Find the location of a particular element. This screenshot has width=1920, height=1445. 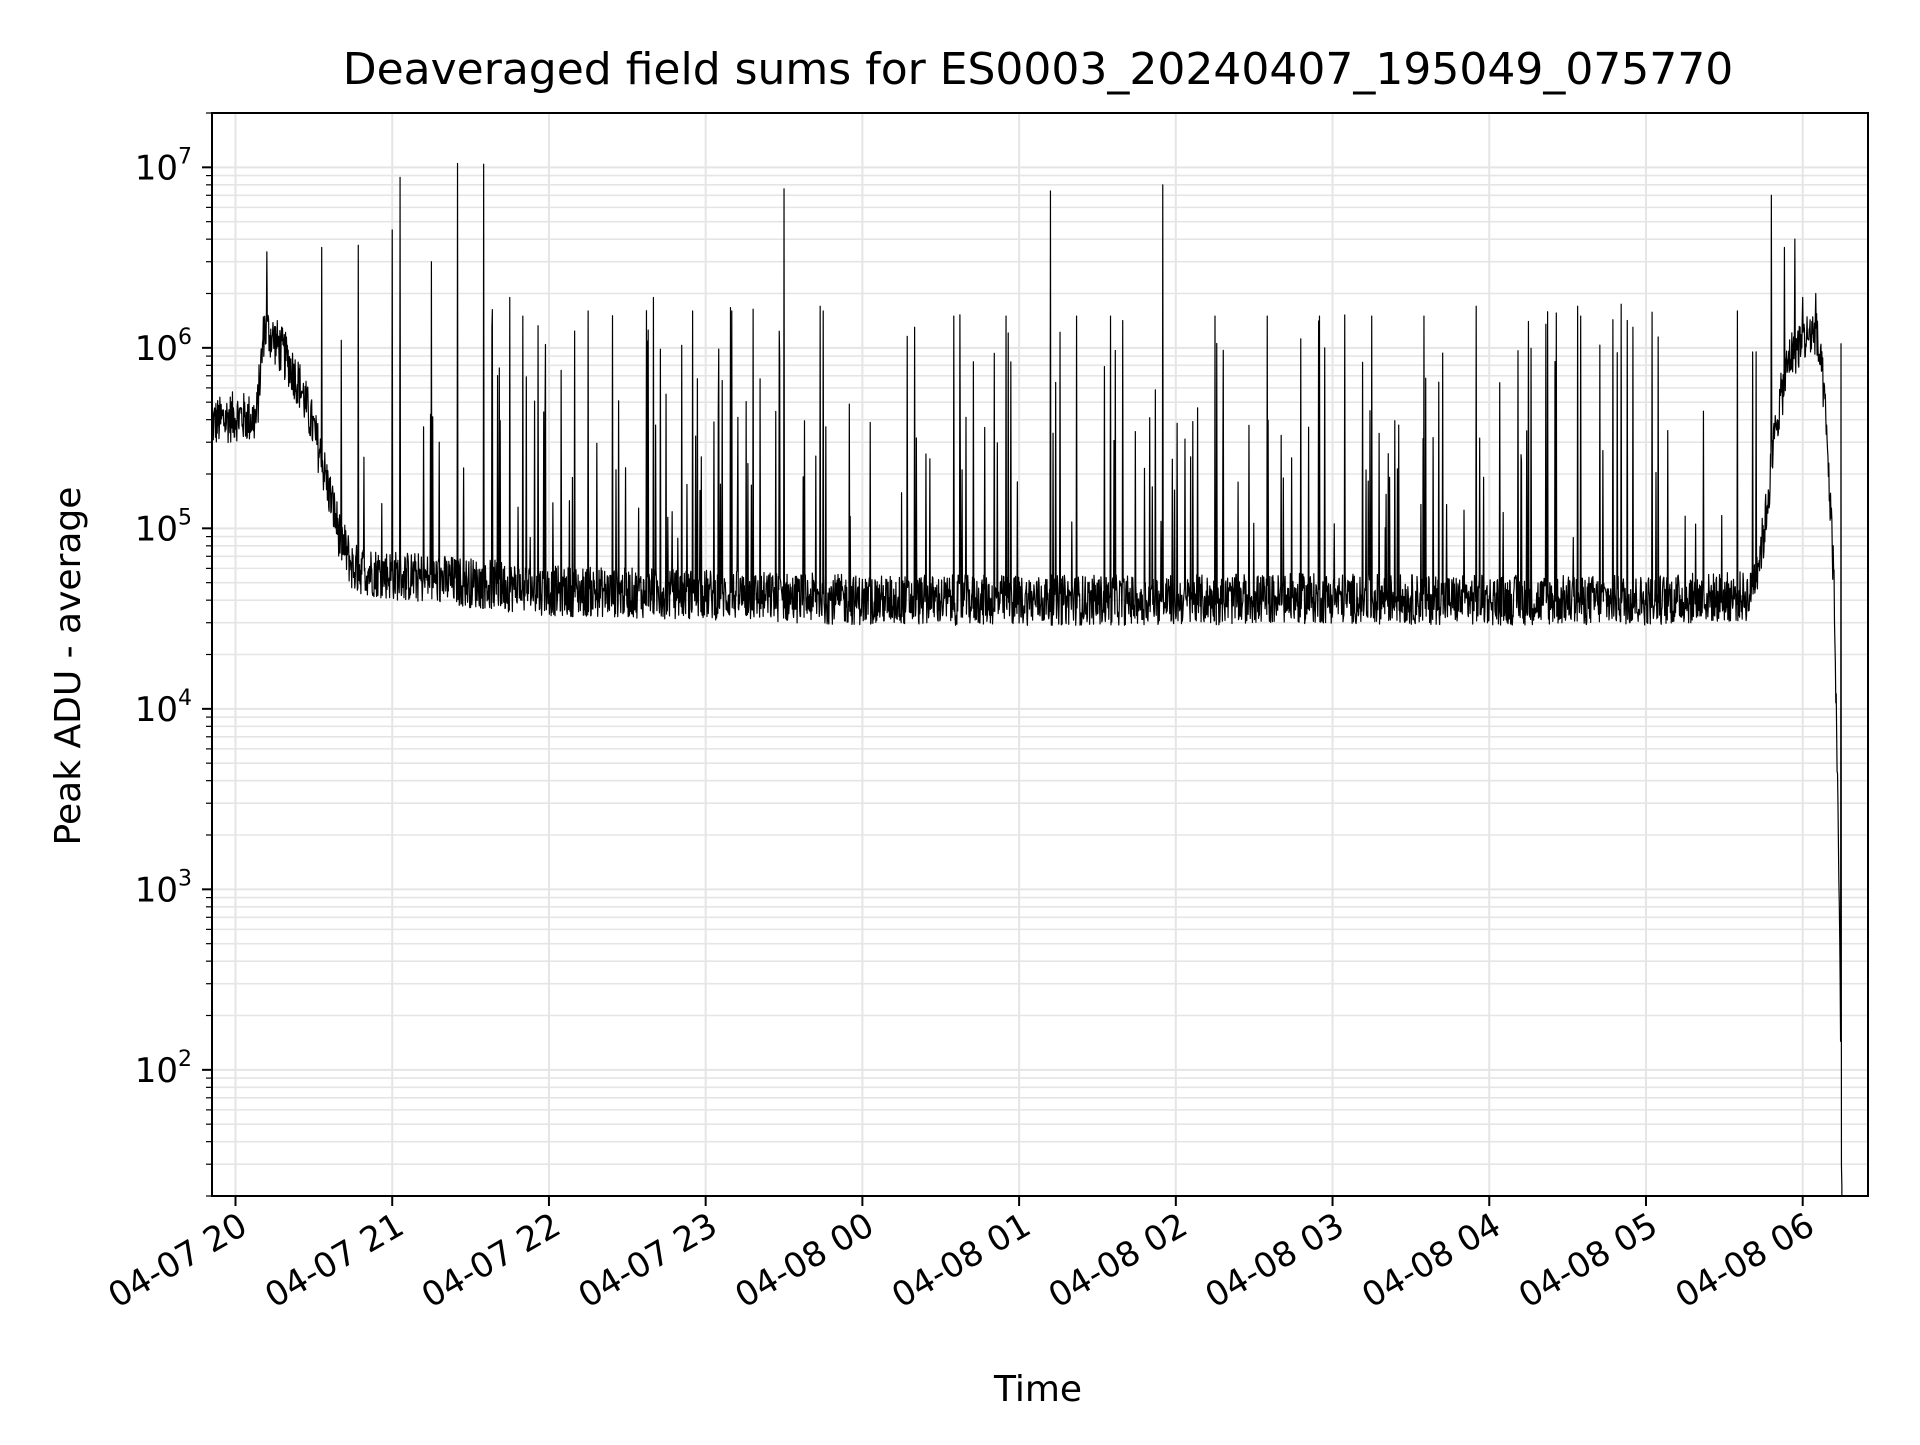

y-tick-exponent: 7 is located at coordinates (185, 156).